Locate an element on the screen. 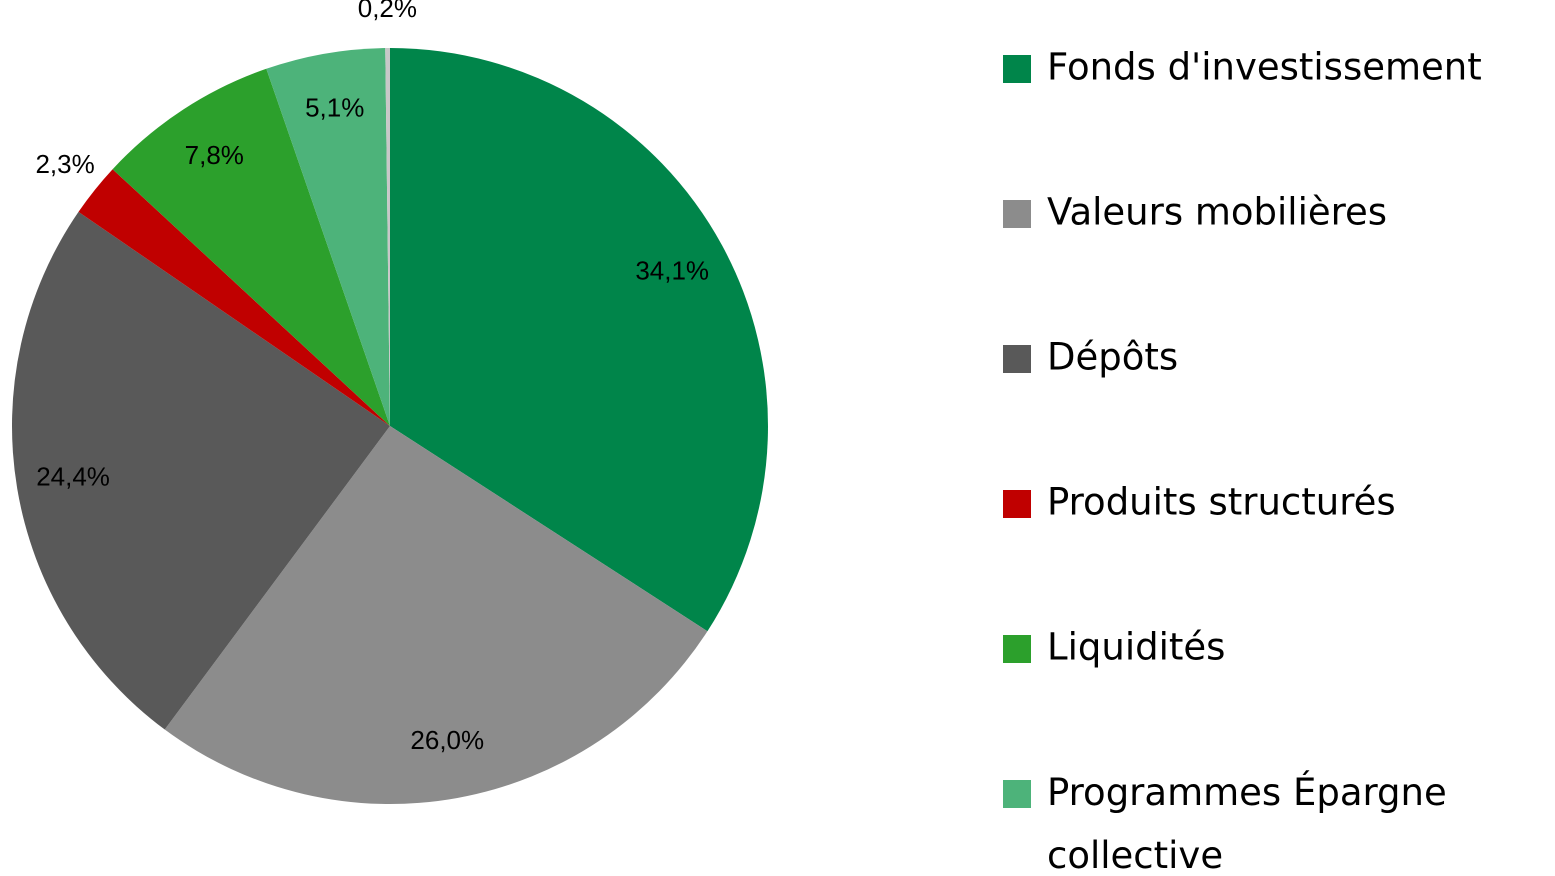  legend-line: Programmes Épargne is located at coordinates (1253, 792).